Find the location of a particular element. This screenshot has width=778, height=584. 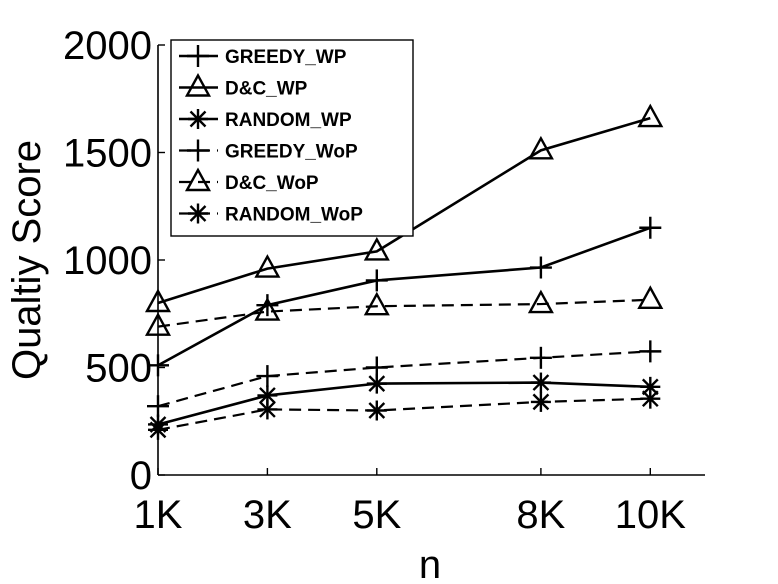

x-tick-label: 1K is located at coordinates (158, 515).